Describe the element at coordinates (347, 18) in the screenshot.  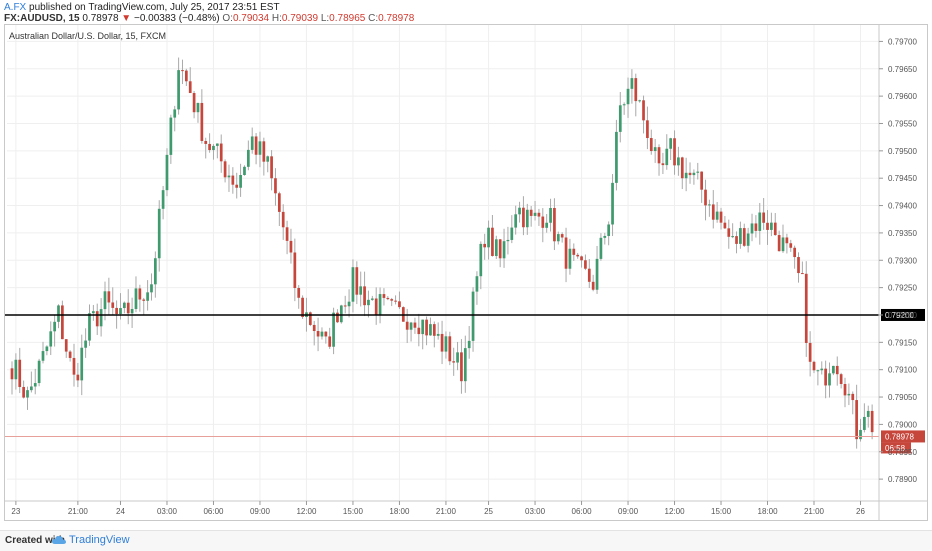
I see `low-value: 0.78965` at that location.